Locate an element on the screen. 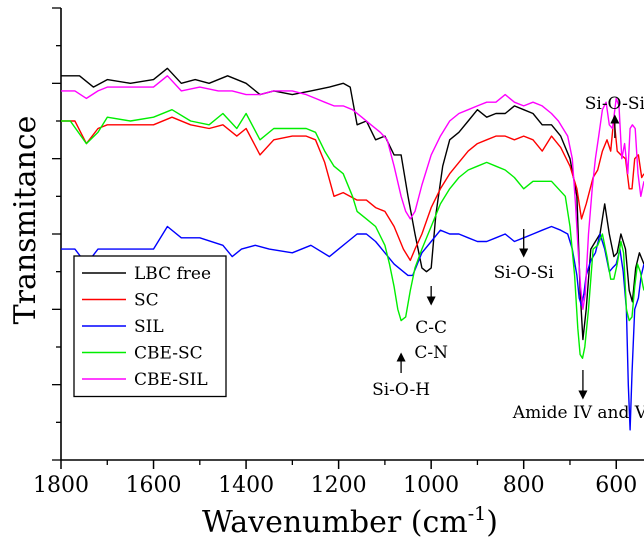 This screenshot has width=644, height=545. peak-annotation: C-N is located at coordinates (431, 353).